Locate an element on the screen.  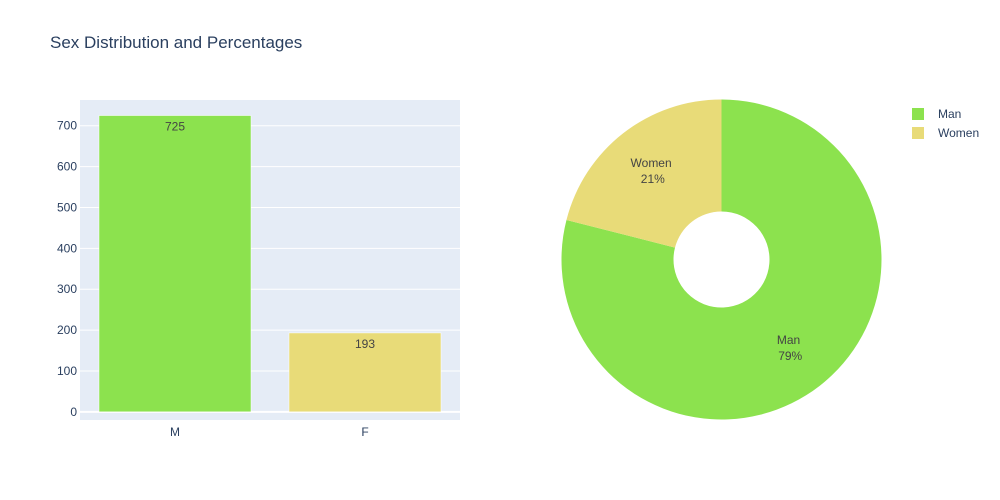
y-tick-label: 600 is located at coordinates (67, 167).